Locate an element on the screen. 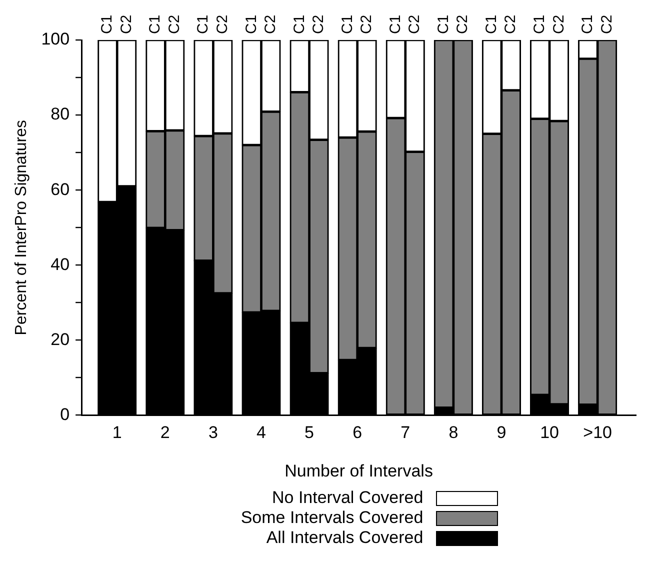 The image size is (648, 561). text: 1 is located at coordinates (117, 432).